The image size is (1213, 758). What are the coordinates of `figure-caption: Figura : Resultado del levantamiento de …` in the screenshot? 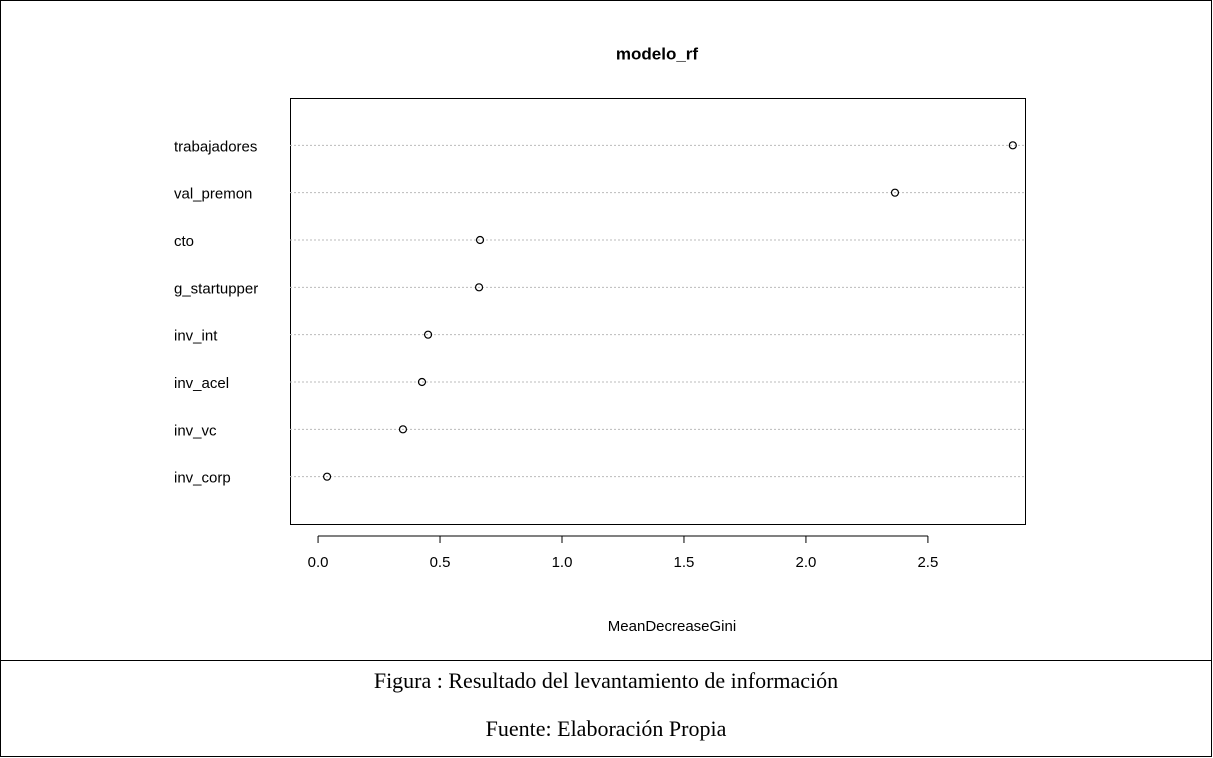 It's located at (606, 680).